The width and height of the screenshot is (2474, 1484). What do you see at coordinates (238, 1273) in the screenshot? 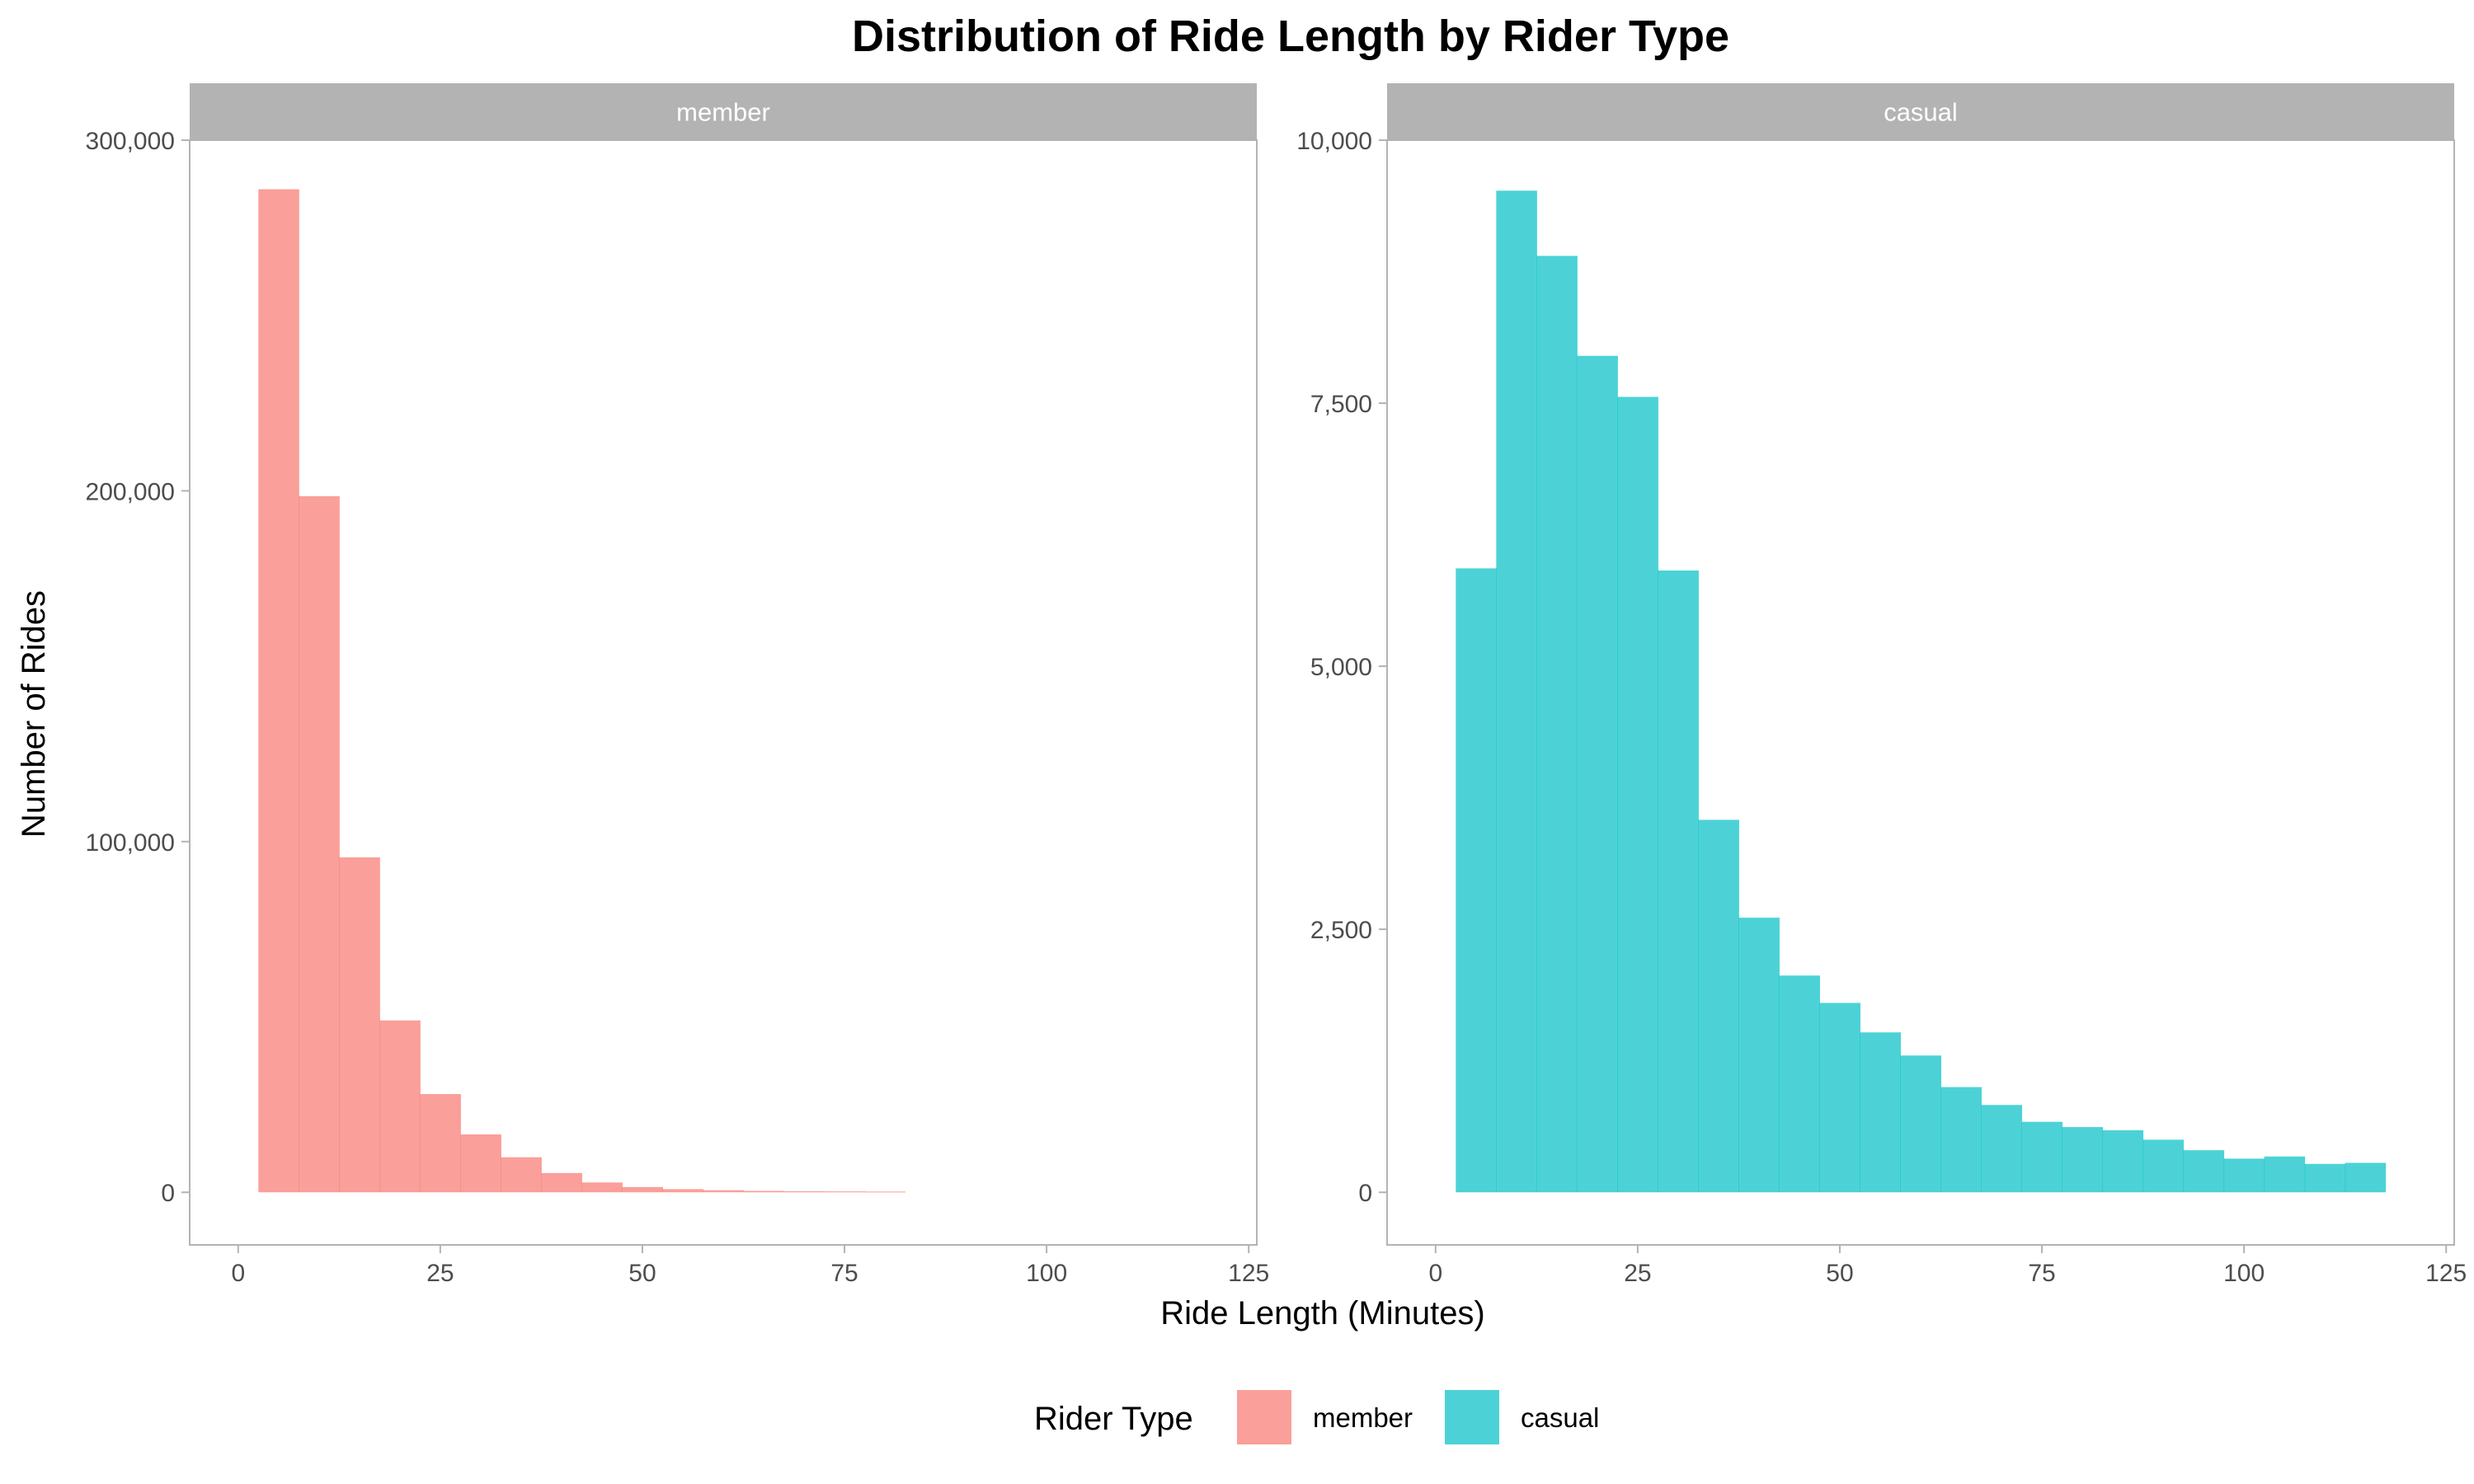
I see `x-tick-label-member-0: 0` at bounding box center [238, 1273].